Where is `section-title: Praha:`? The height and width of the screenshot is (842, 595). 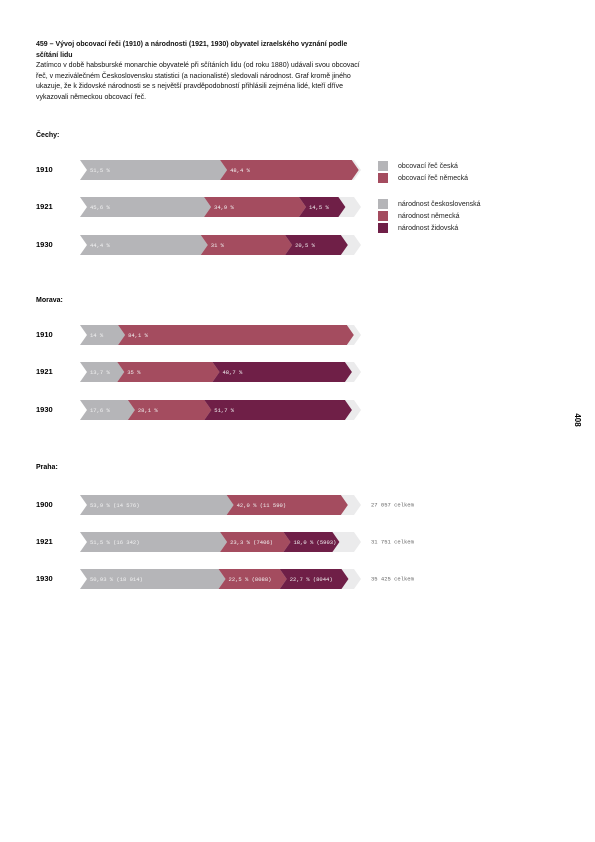 section-title: Praha: is located at coordinates (47, 467).